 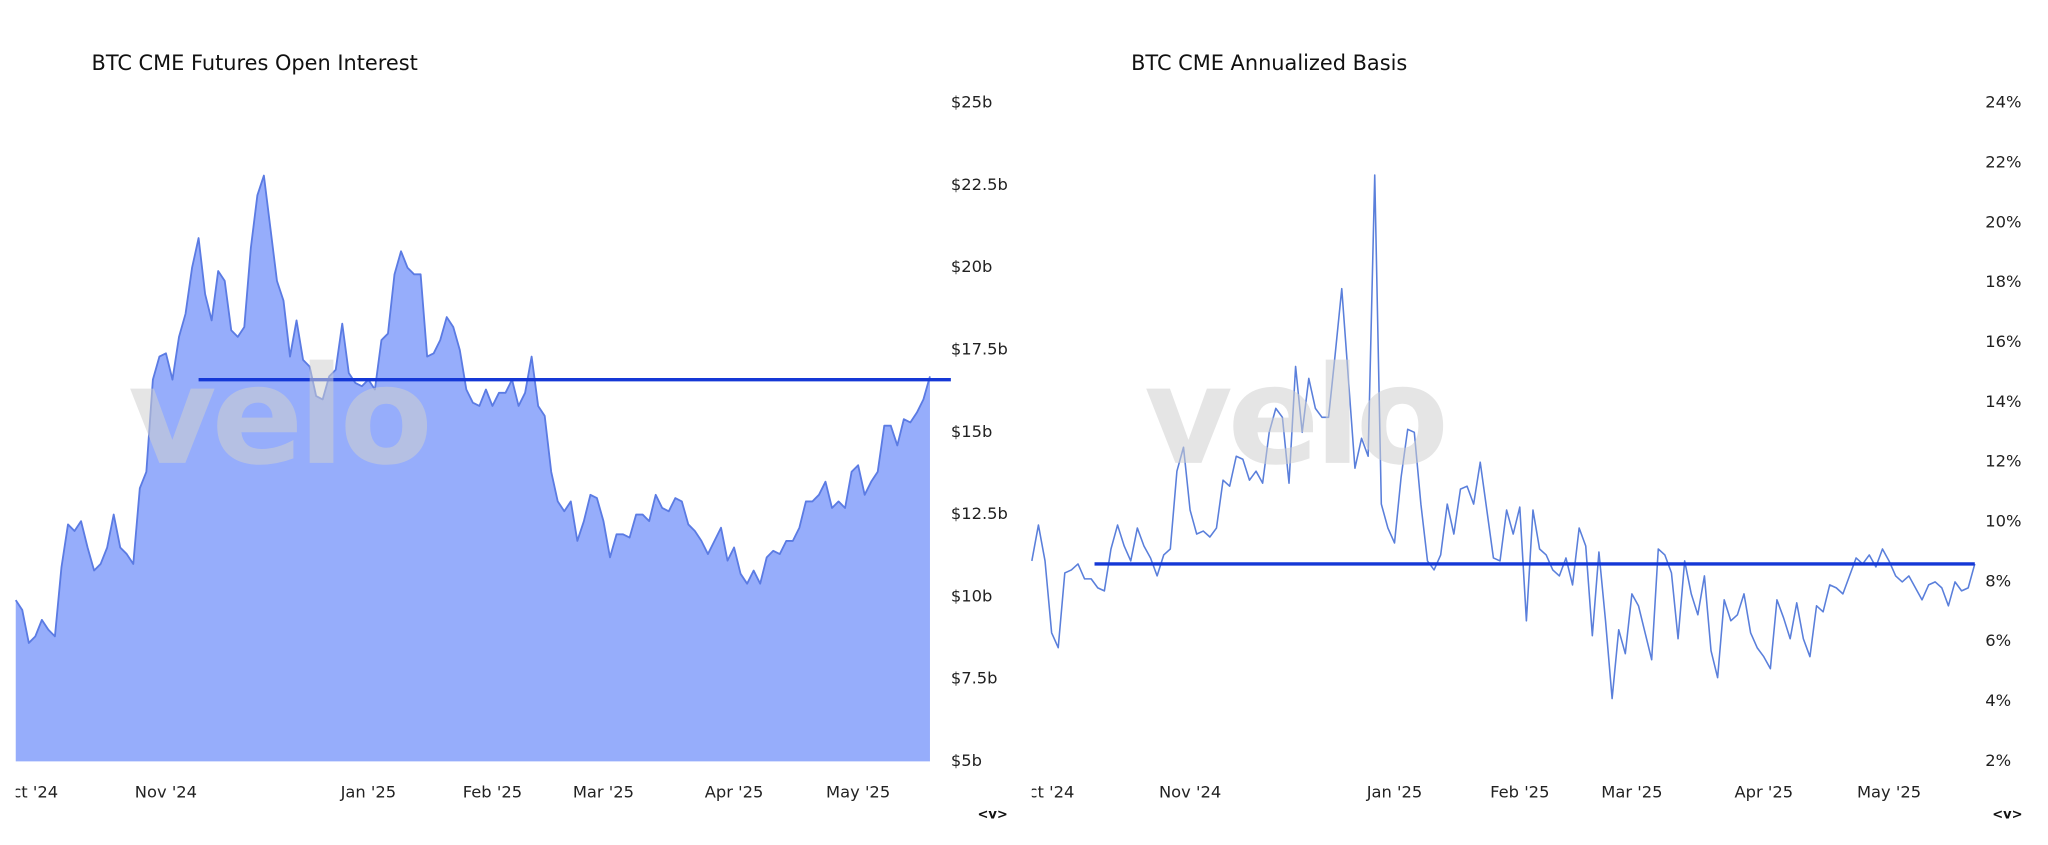 What do you see at coordinates (2003, 521) in the screenshot?
I see `y-tick-label: 10%` at bounding box center [2003, 521].